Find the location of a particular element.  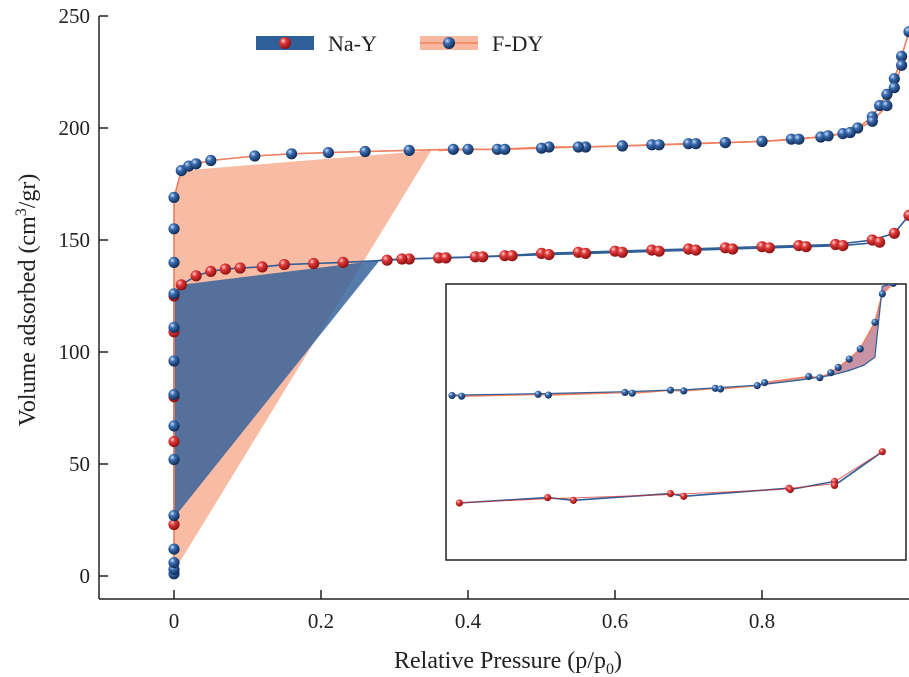

x-tick-label: 0.8 is located at coordinates (762, 621).